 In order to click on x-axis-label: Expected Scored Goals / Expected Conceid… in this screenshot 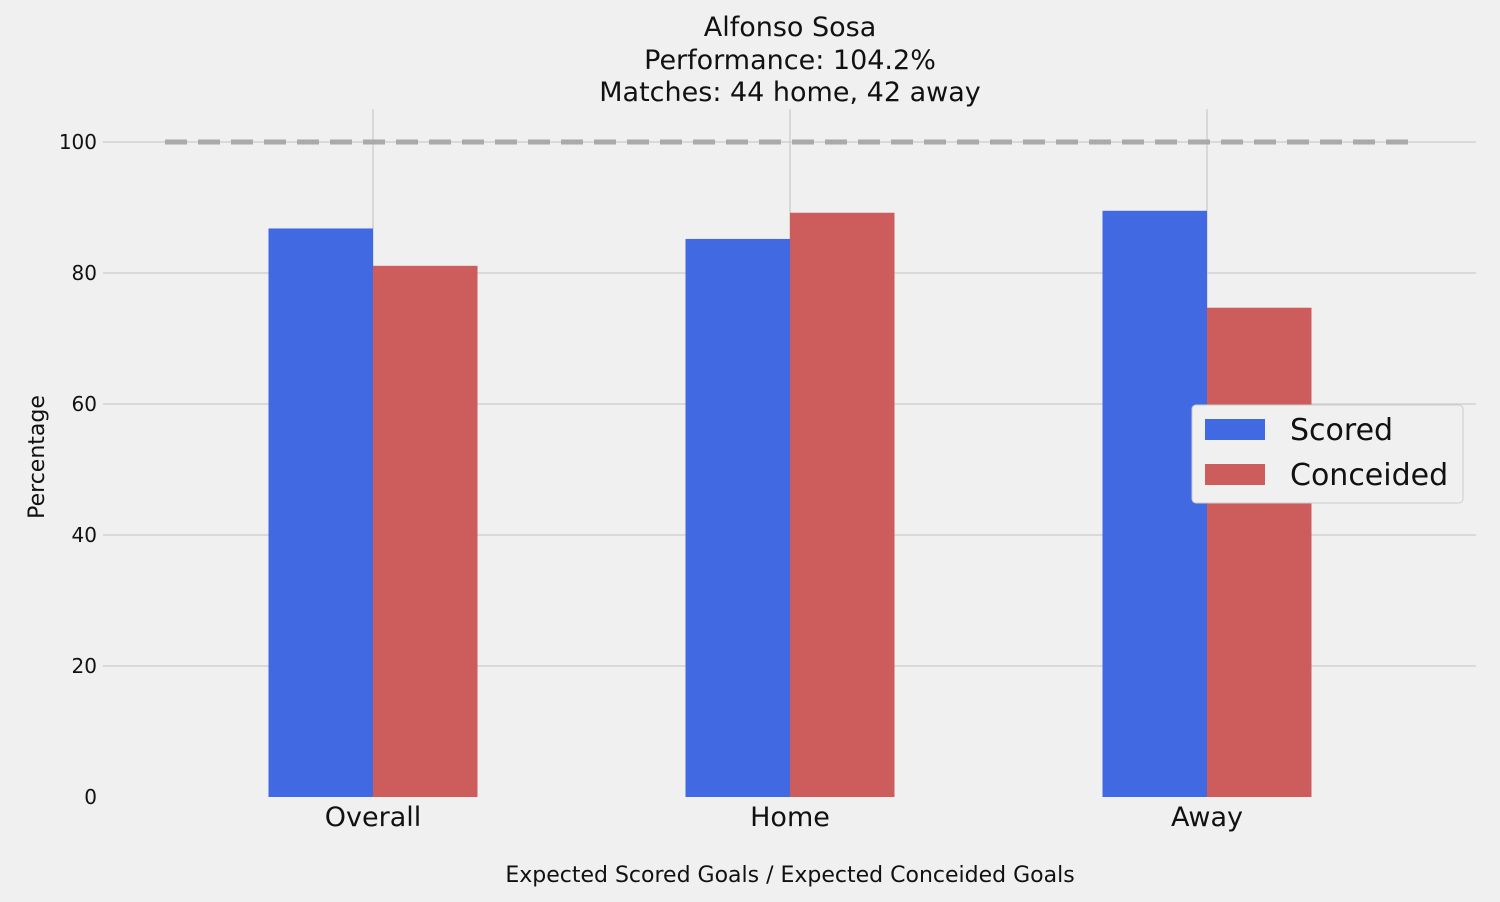, I will do `click(789, 875)`.